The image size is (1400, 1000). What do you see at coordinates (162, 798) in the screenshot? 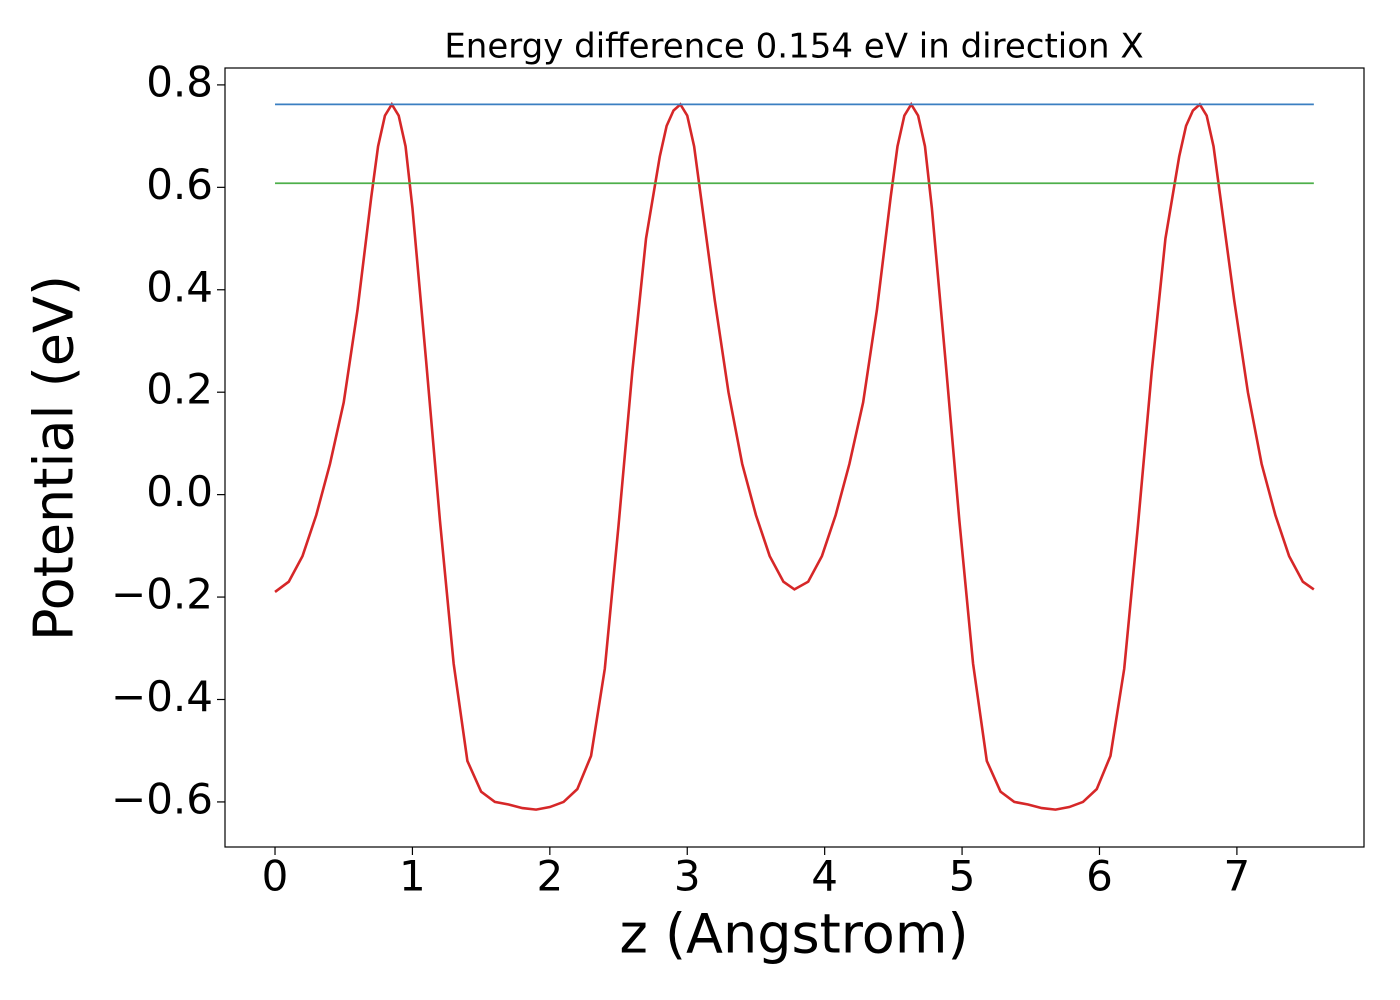
I see `y-tick-label: −0.6` at bounding box center [162, 798].